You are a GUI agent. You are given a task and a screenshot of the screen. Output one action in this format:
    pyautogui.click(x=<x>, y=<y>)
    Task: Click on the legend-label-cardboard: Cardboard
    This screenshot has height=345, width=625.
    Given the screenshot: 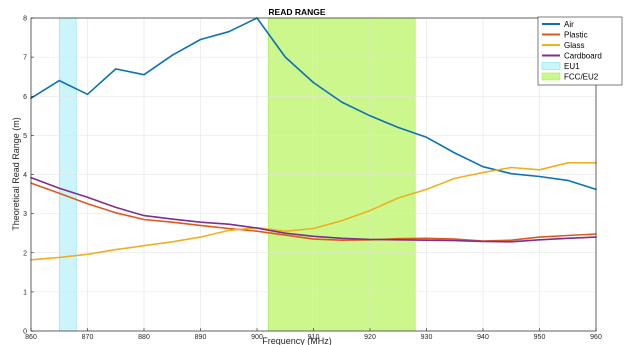 What is the action you would take?
    pyautogui.click(x=583, y=56)
    